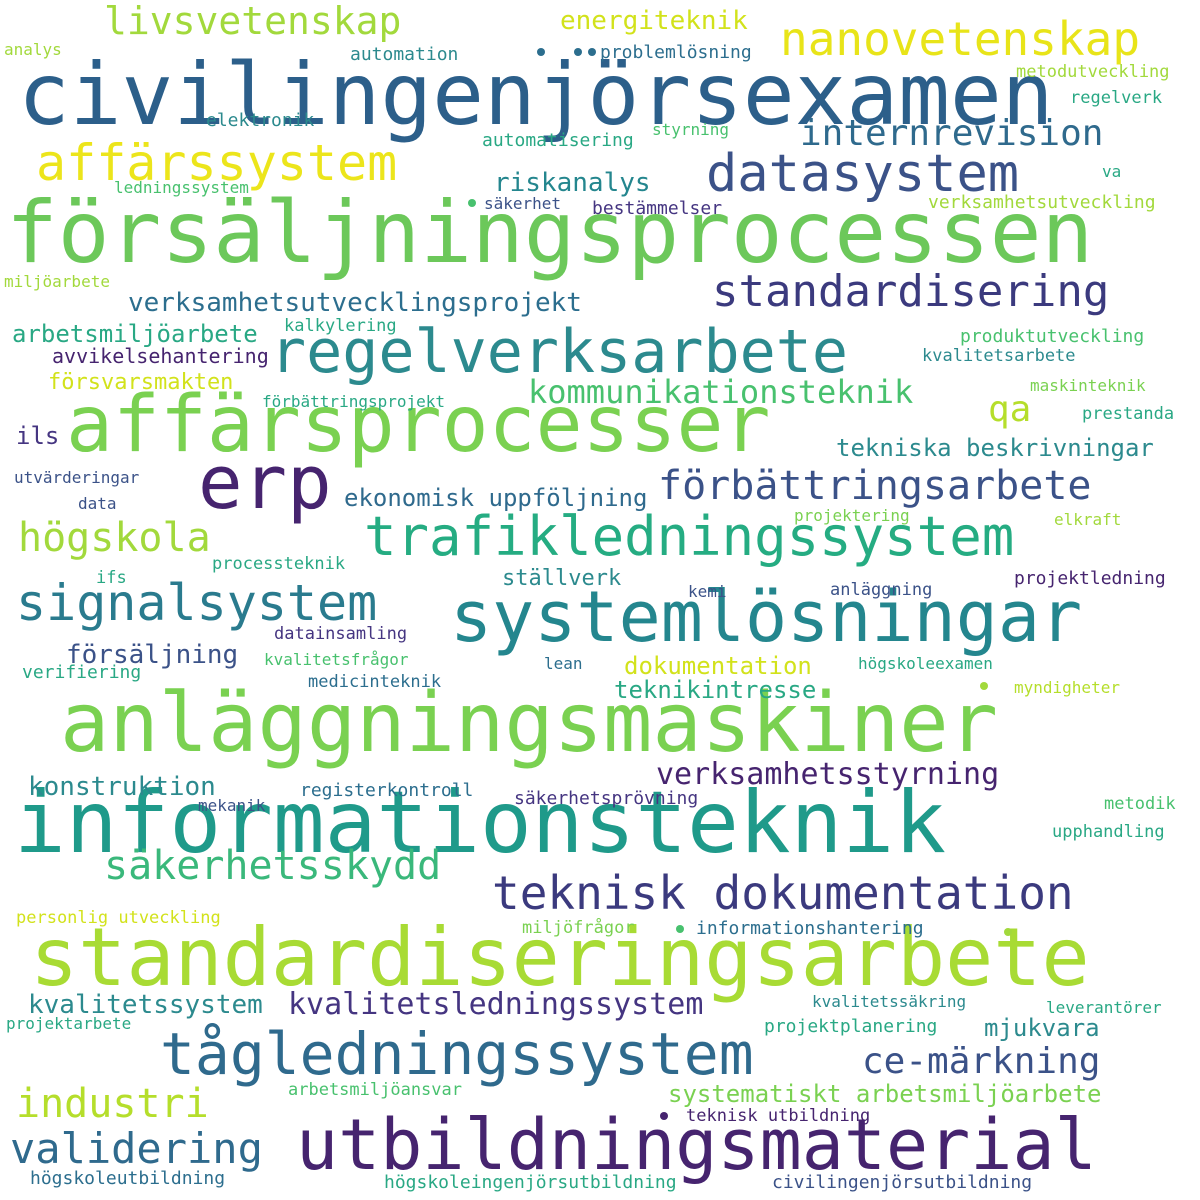 The width and height of the screenshot is (1200, 1200). Describe the element at coordinates (875, 486) in the screenshot. I see `word-forbattringsarbete: förbättringsarbete` at that location.